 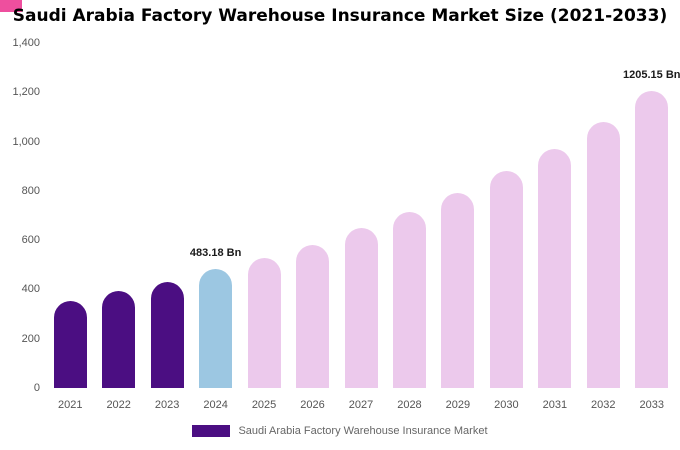 What do you see at coordinates (603, 405) in the screenshot?
I see `x-tick-label: 2032` at bounding box center [603, 405].